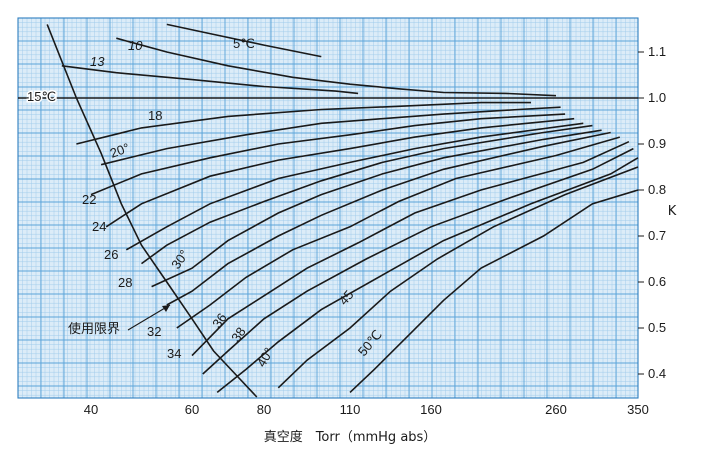 This screenshot has width=701, height=457. What do you see at coordinates (41, 96) in the screenshot?
I see `series-label: 15℃` at bounding box center [41, 96].